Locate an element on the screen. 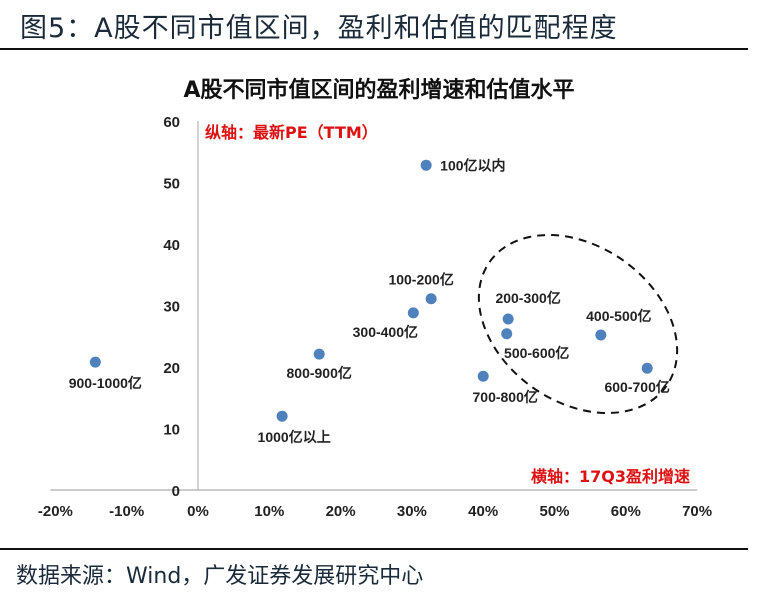  x-tick-label: 20% is located at coordinates (341, 511).